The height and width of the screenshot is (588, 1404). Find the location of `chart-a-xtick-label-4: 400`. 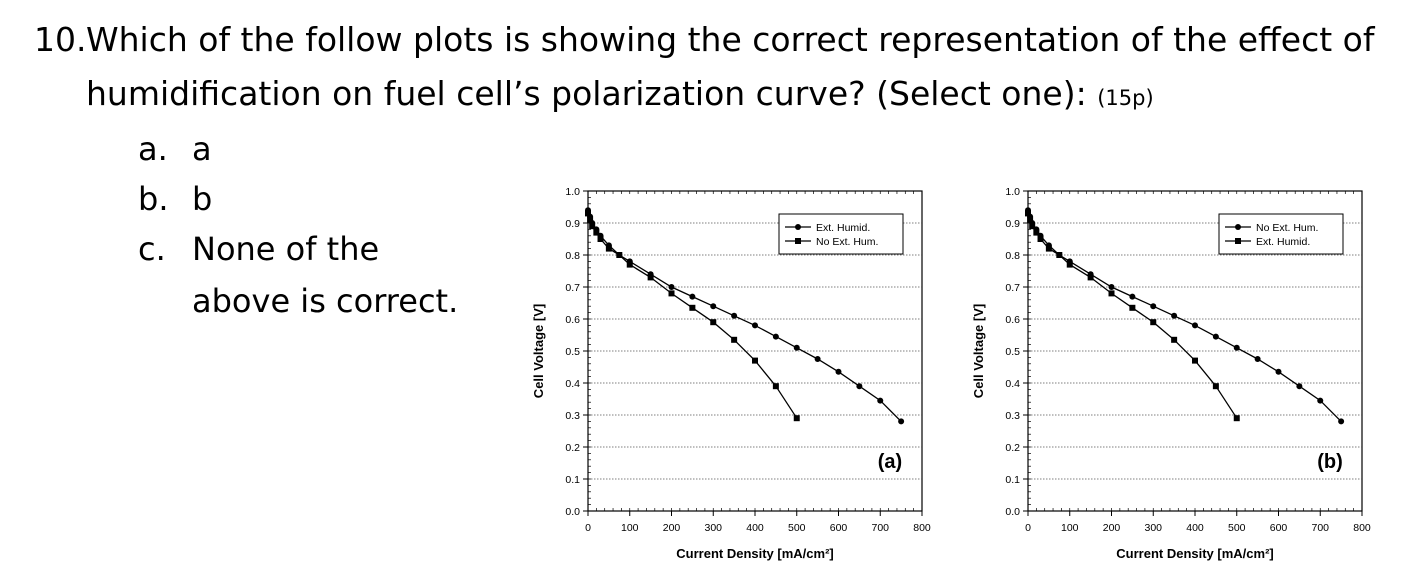

chart-a-xtick-label-4: 400 is located at coordinates (755, 528).